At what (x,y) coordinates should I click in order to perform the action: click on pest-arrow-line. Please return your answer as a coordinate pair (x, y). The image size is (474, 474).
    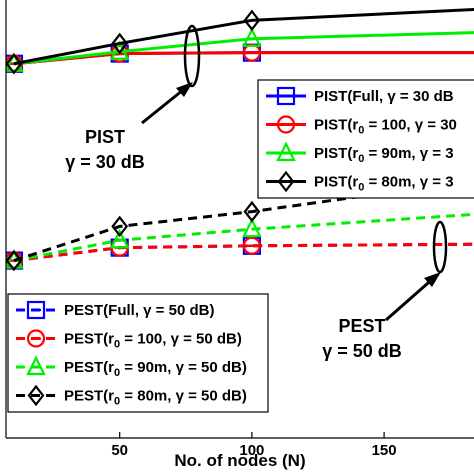
    Looking at the image, I should click on (411, 298).